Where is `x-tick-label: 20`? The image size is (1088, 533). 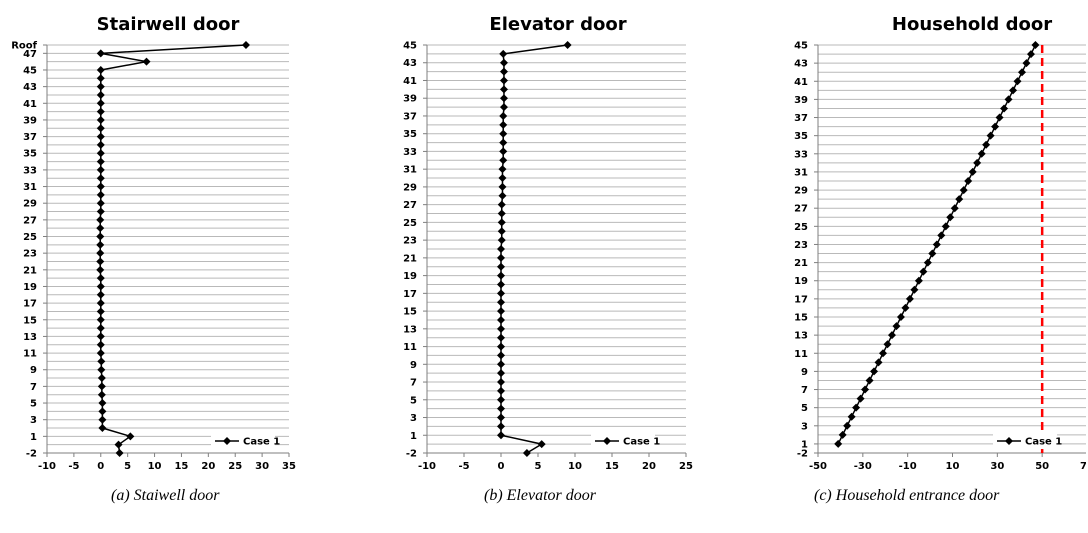
x-tick-label: 20 is located at coordinates (208, 466).